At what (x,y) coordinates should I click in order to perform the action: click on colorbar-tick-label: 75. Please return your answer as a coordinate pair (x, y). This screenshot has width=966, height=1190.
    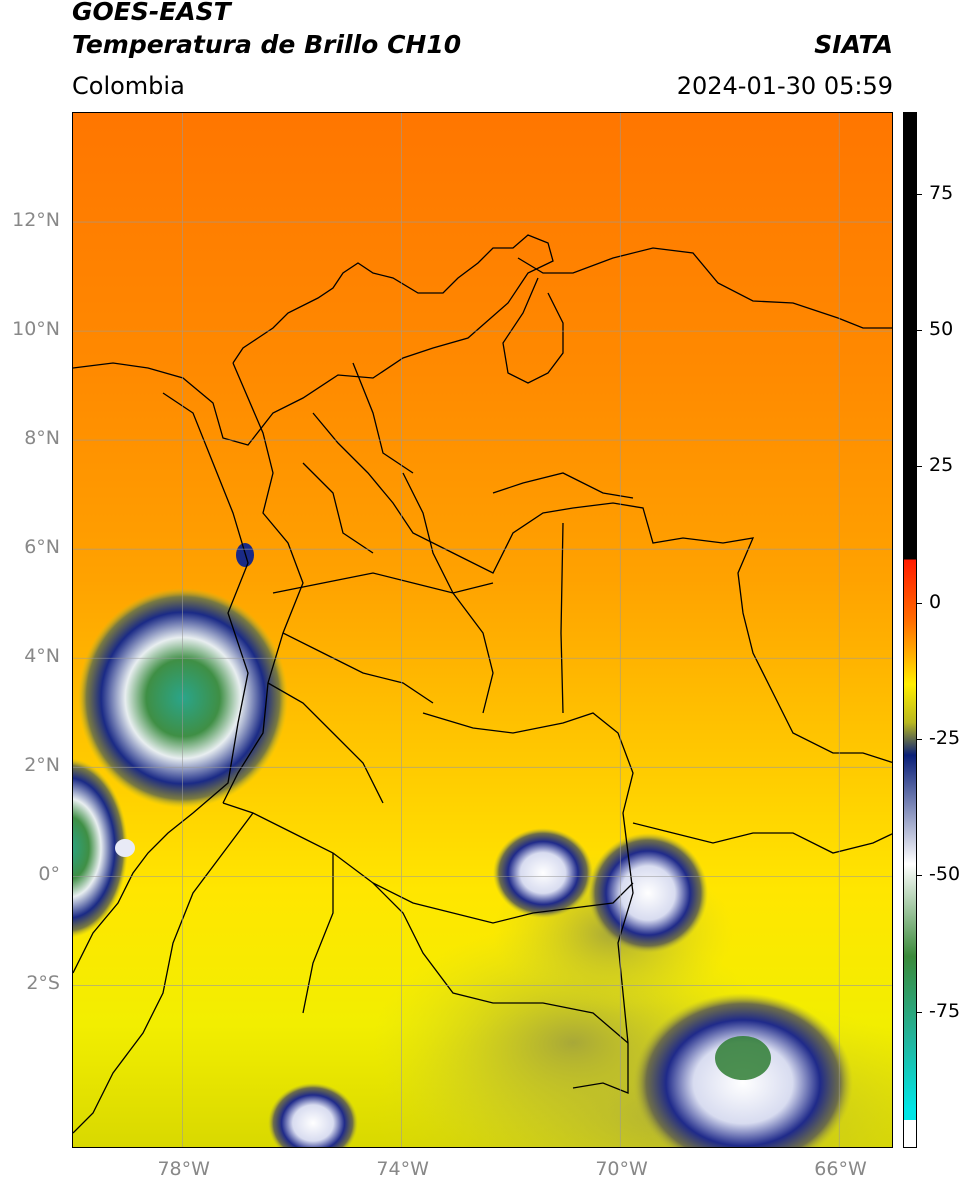
    Looking at the image, I should click on (941, 192).